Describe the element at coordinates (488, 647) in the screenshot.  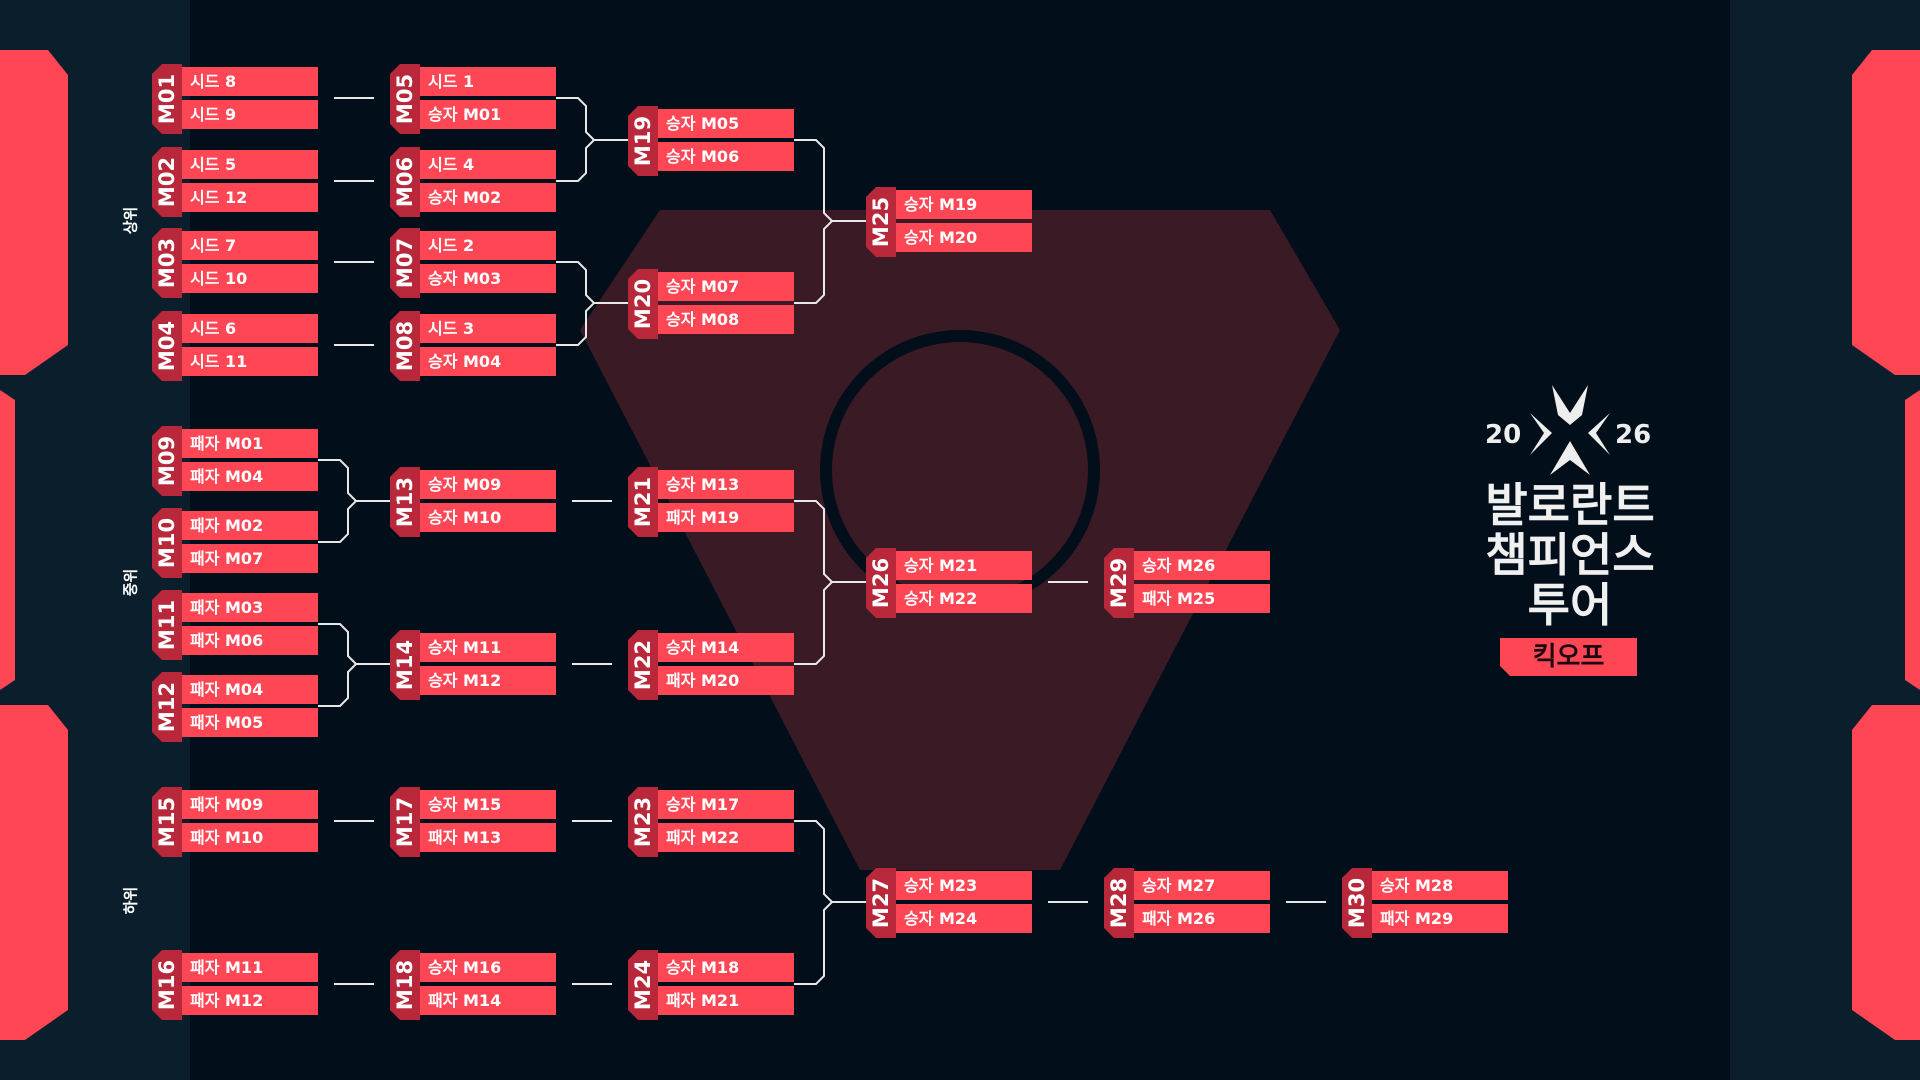
I see `team-slot: 승자 M11` at that location.